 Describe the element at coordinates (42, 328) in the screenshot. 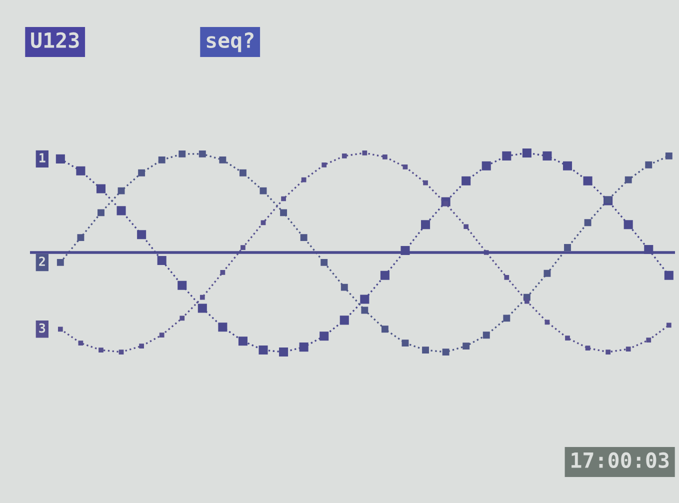

I see `series-label: 3` at that location.